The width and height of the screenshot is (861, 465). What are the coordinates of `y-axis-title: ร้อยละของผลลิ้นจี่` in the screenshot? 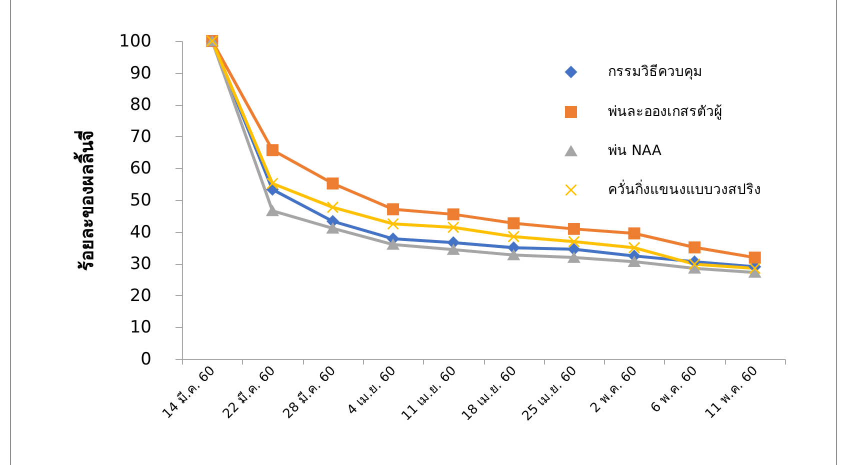 It's located at (85, 200).